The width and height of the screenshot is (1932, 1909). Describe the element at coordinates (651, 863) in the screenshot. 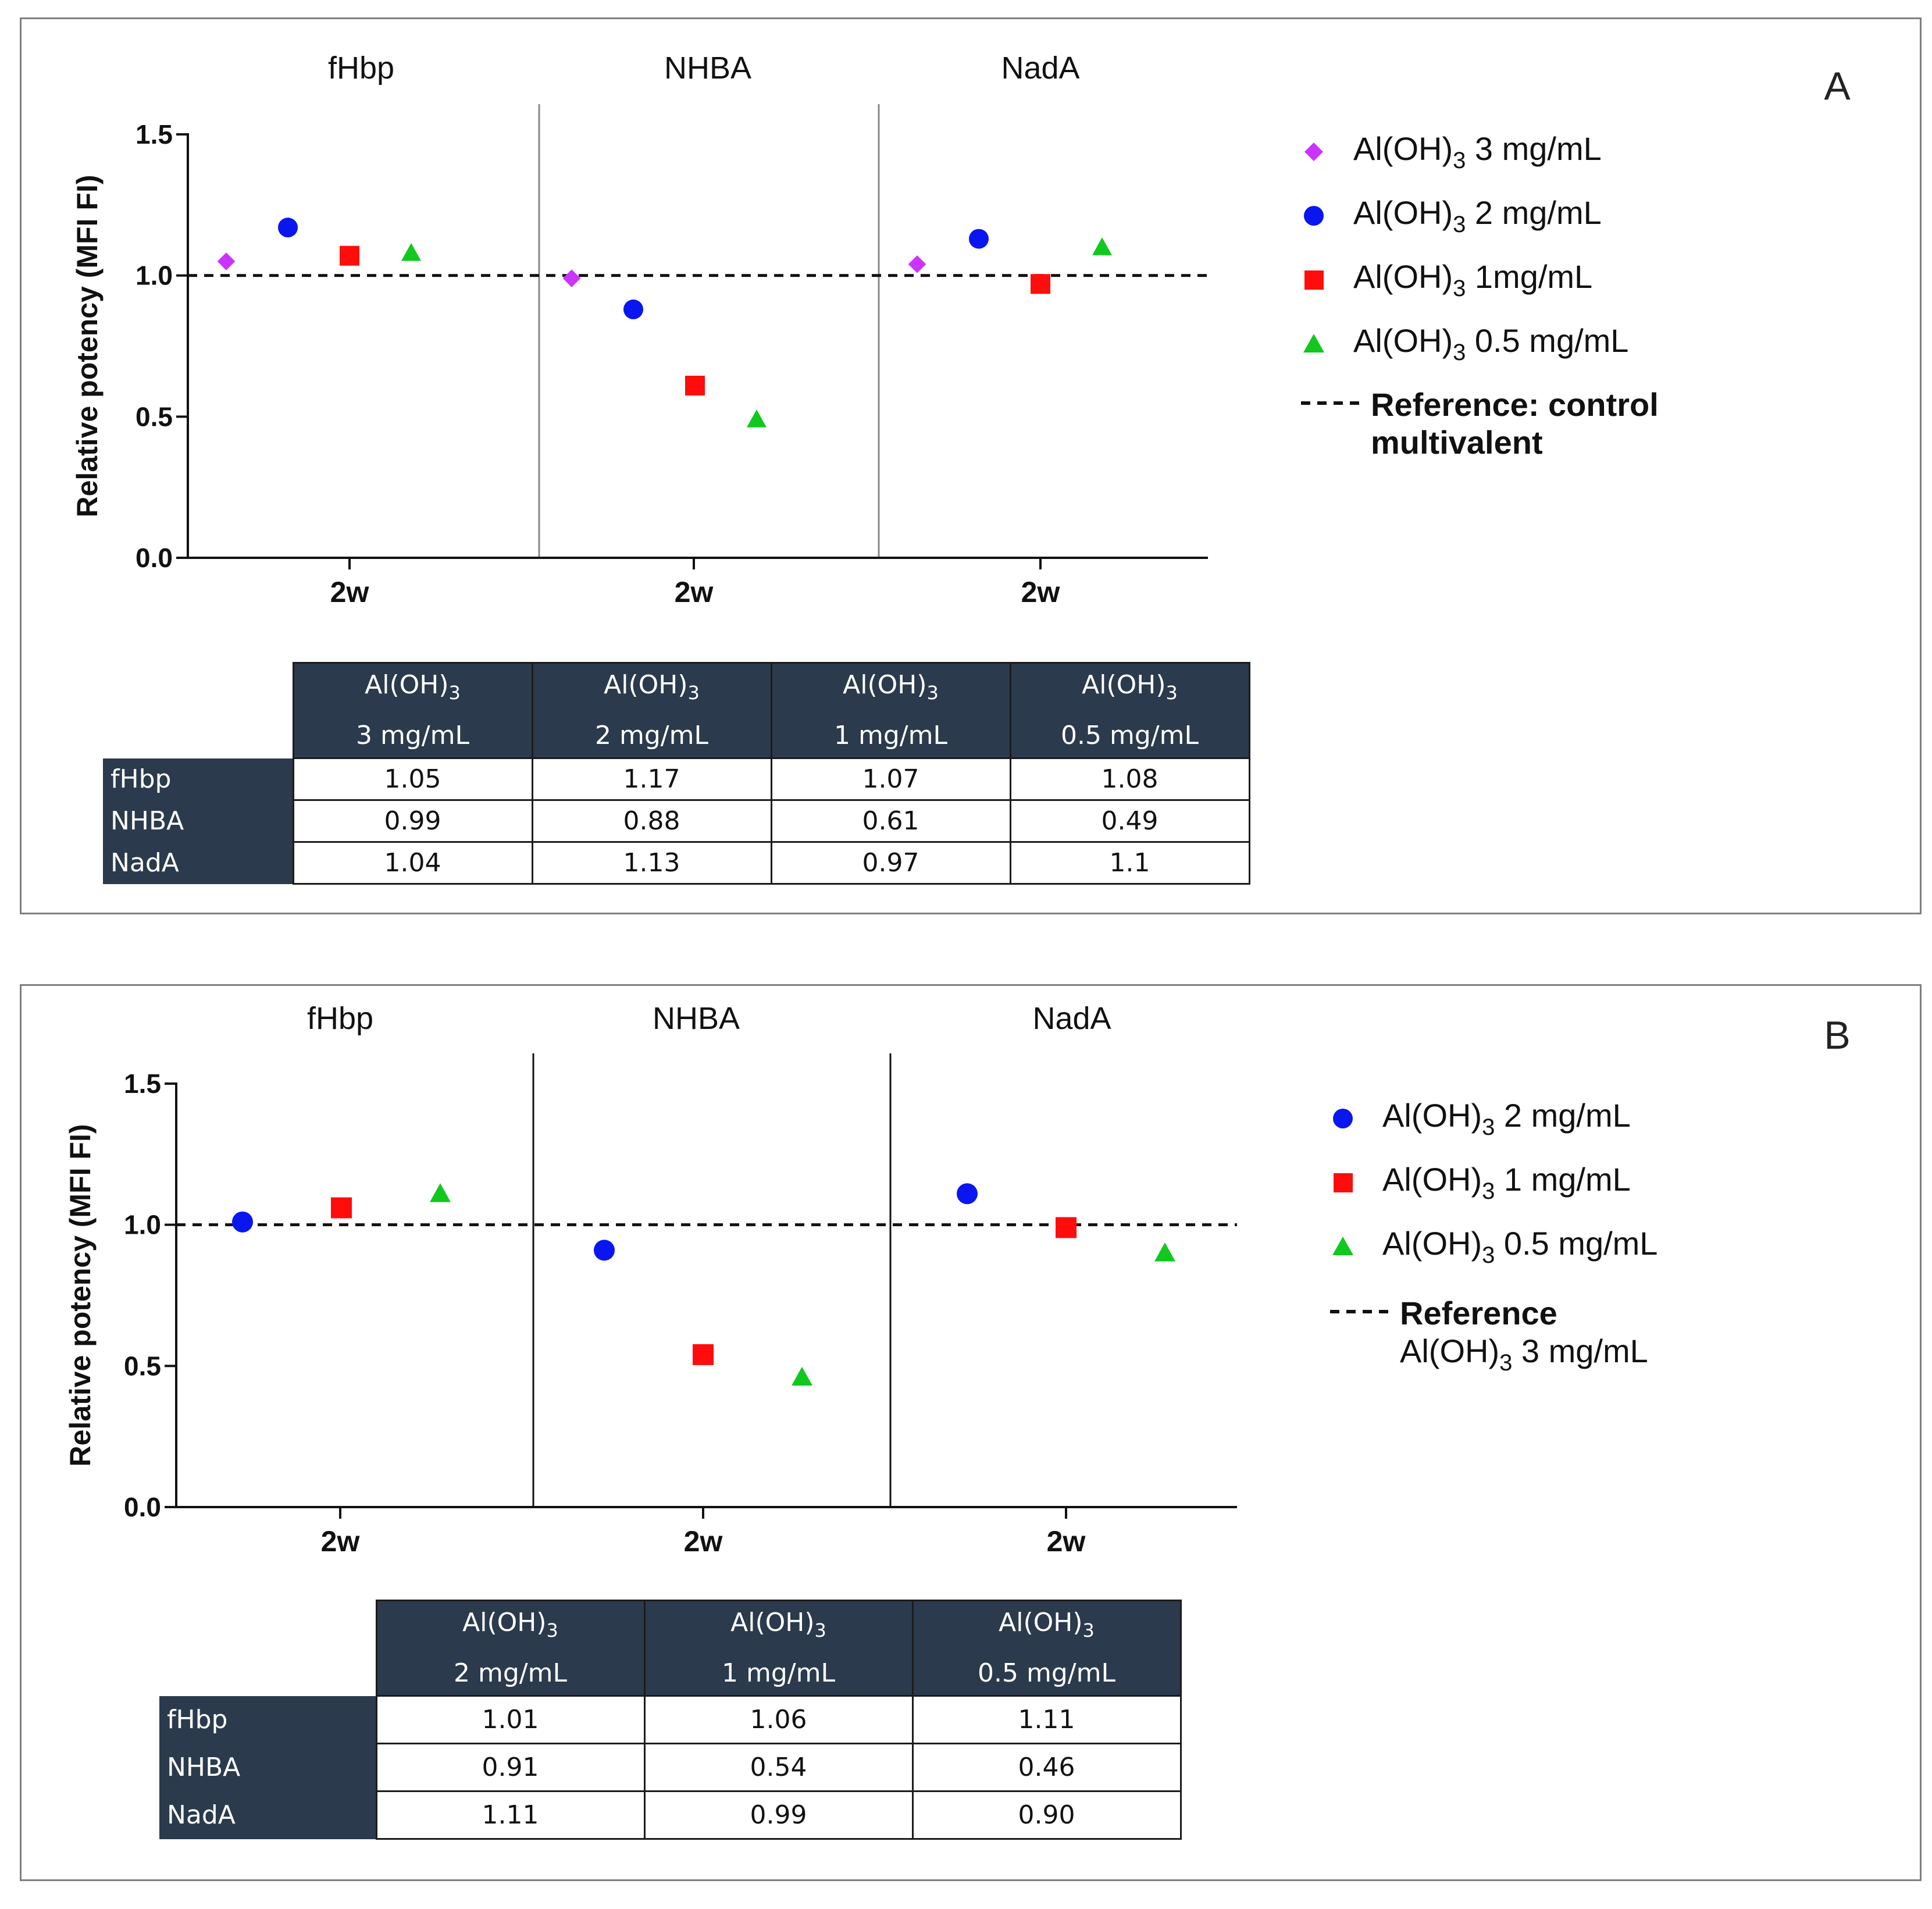

I see `table-cell: 1.13` at that location.